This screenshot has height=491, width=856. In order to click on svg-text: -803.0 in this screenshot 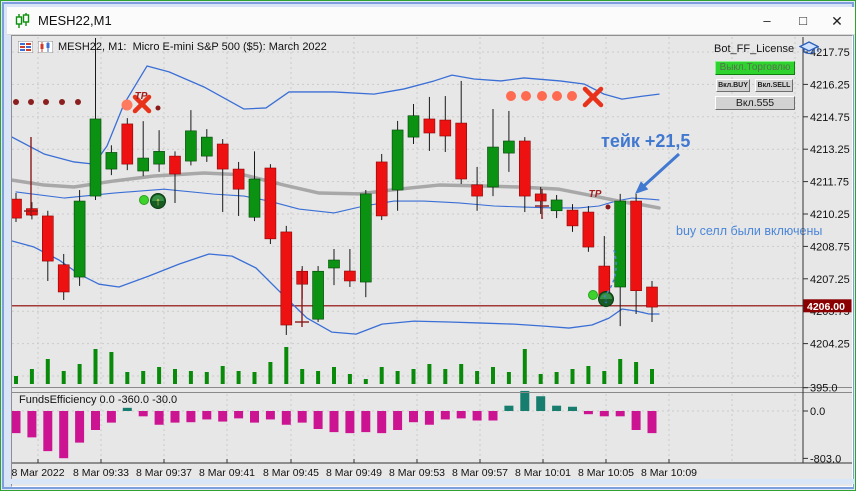, I will do `click(825, 459)`.